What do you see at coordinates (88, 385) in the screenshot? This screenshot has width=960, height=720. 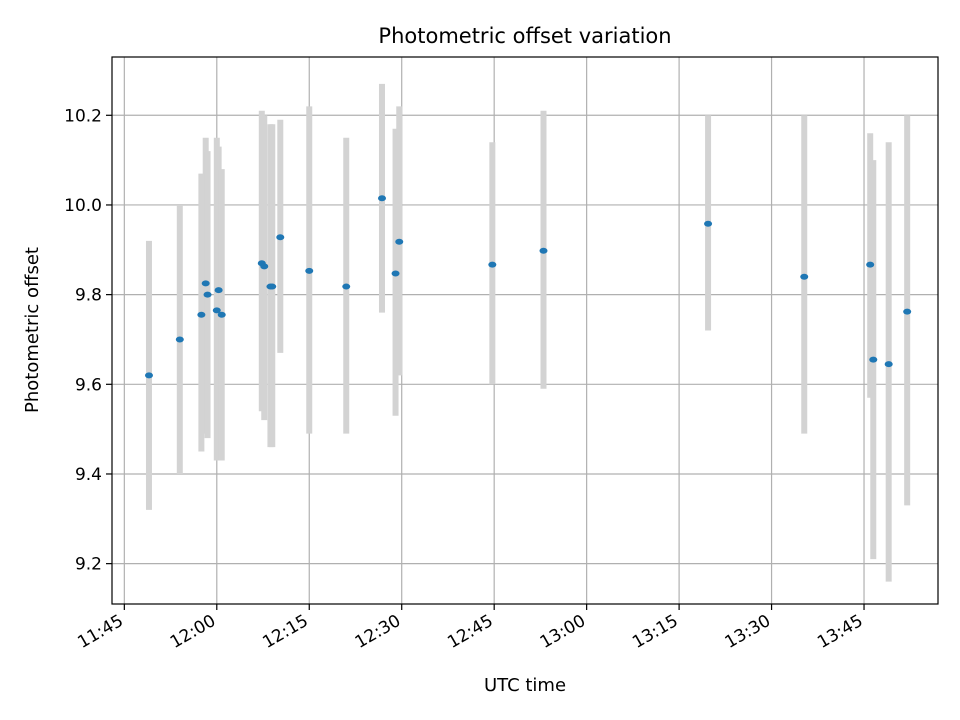 I see `y-tick-label: 9.6` at bounding box center [88, 385].